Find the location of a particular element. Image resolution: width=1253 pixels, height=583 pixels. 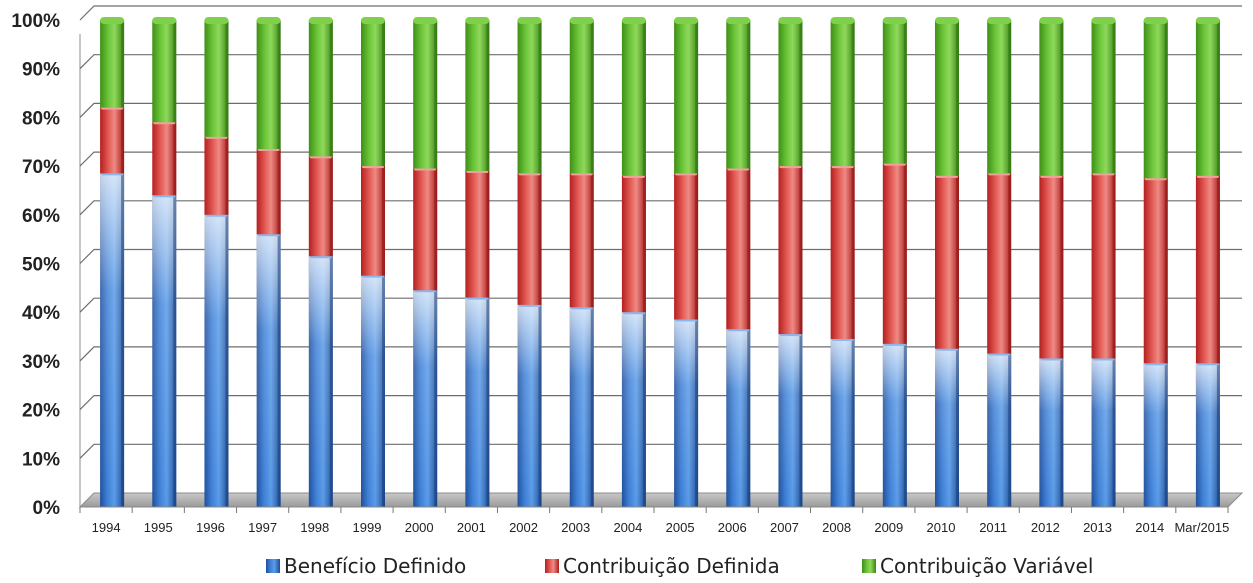

bar-stack-2008 is located at coordinates (842, 262).